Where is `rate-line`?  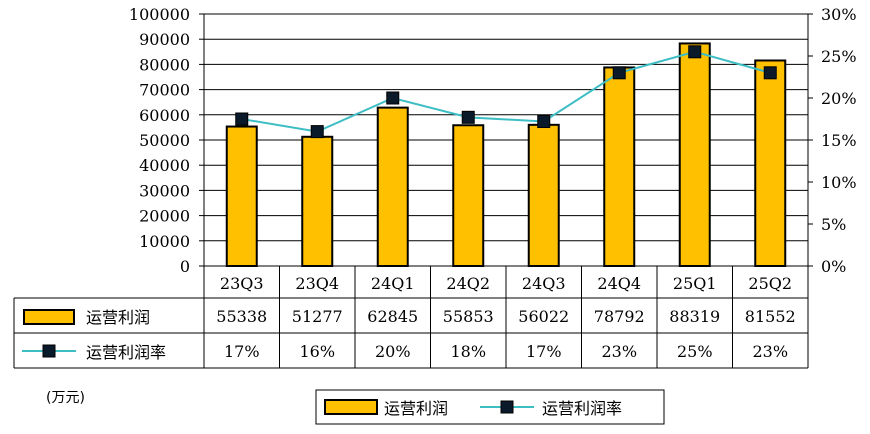
rate-line is located at coordinates (506, 91).